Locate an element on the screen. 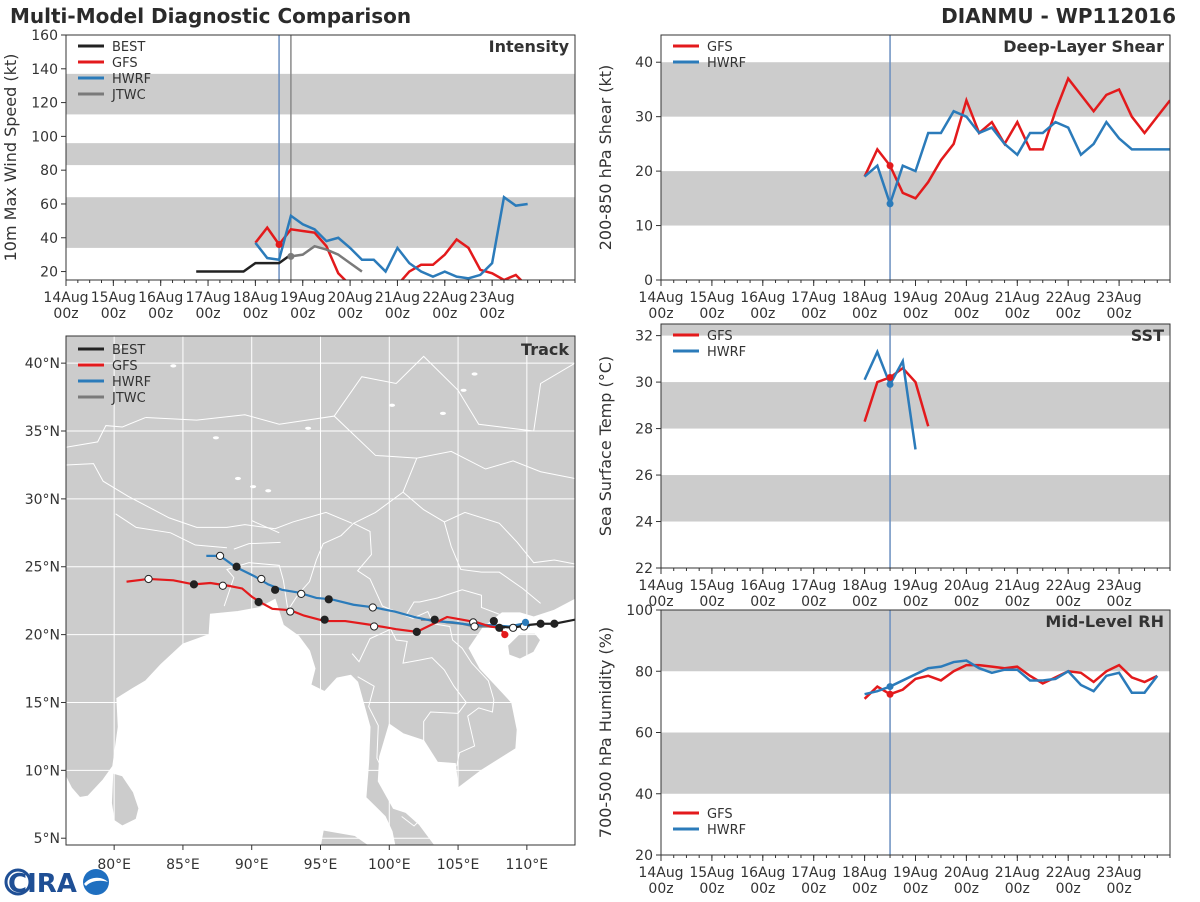 This screenshot has height=902, width=1200. shear-xtick-date: 16Aug is located at coordinates (762, 298).